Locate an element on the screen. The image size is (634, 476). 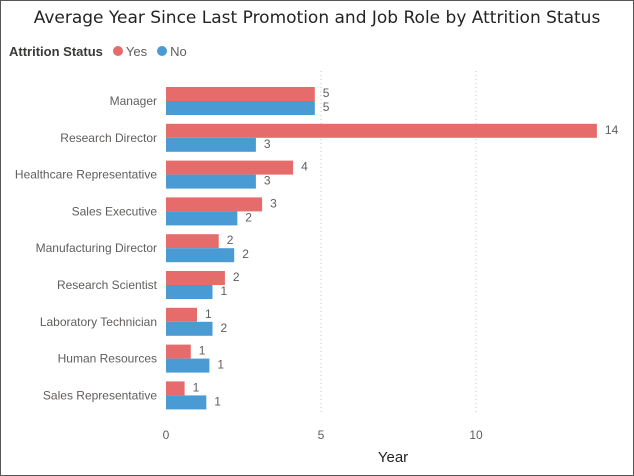
data-label-no-6: 2 is located at coordinates (224, 328).